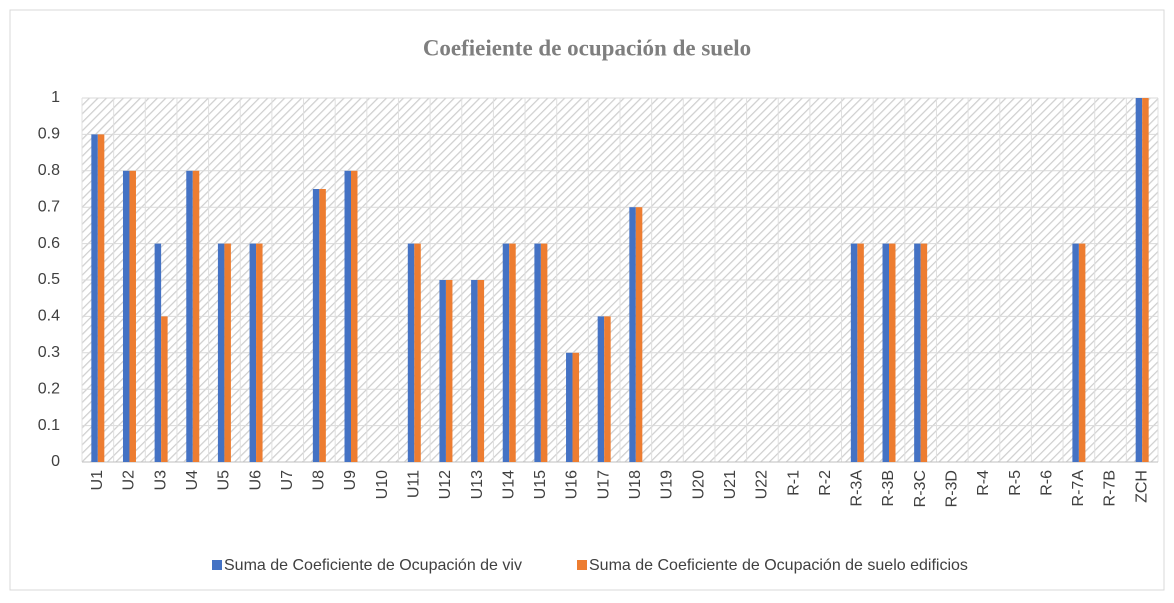 The image size is (1174, 603). What do you see at coordinates (540, 484) in the screenshot?
I see `x-tick-label: U15` at bounding box center [540, 484].